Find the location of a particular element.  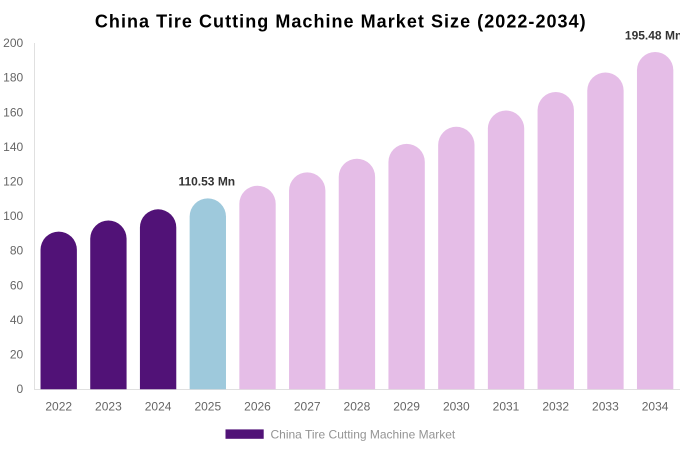

svg-text: 100 is located at coordinates (13, 216).